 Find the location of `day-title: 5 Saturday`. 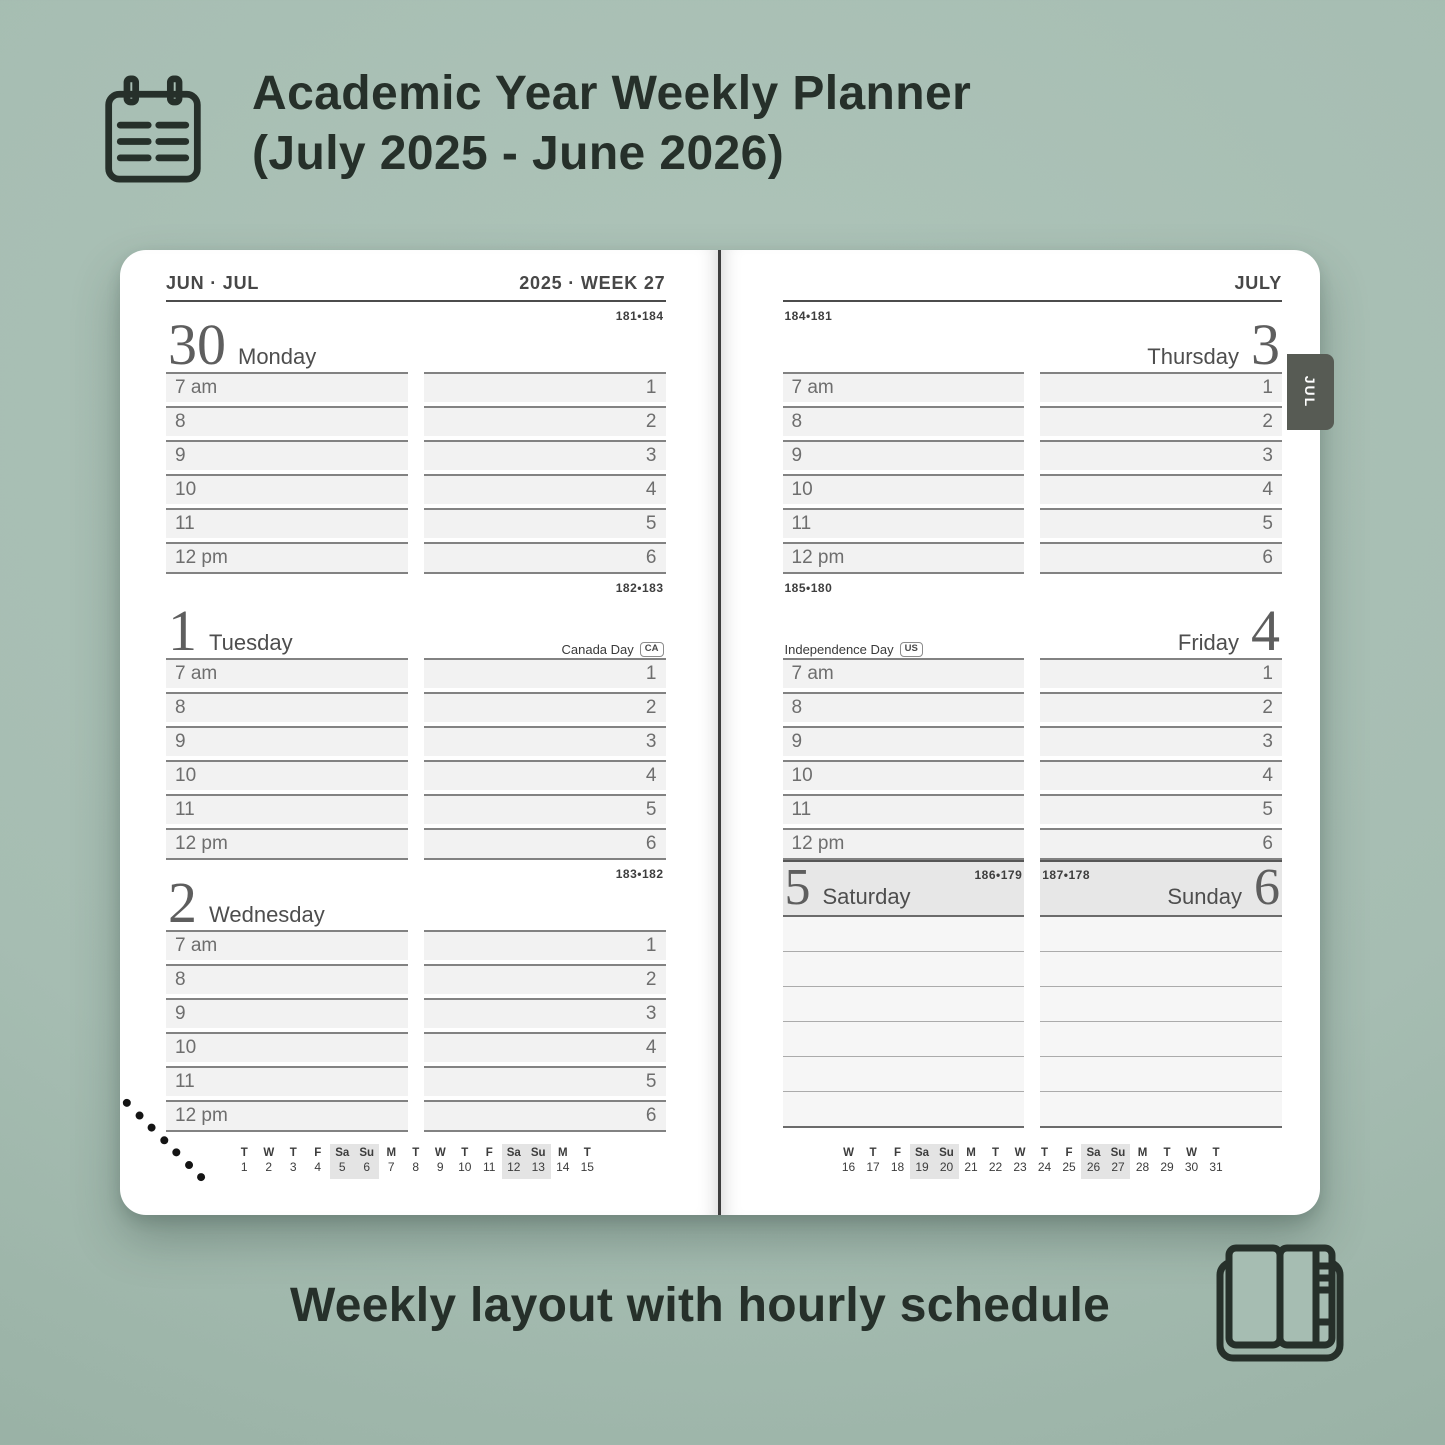

day-title: 5 Saturday is located at coordinates (848, 887).